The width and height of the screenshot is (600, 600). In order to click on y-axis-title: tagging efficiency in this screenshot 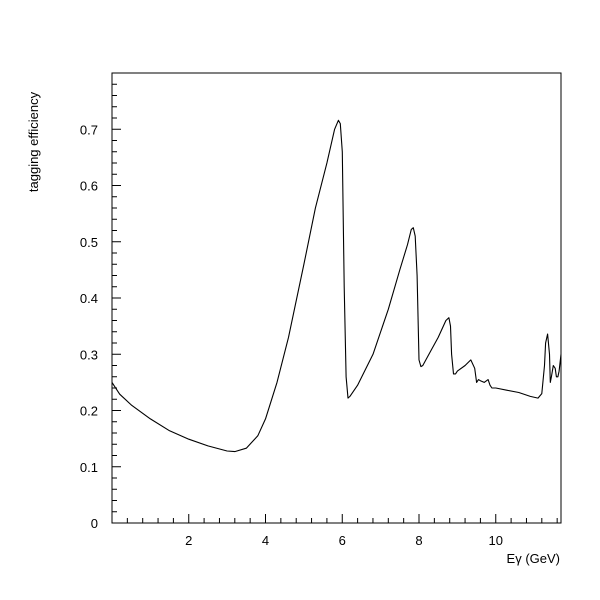, I will do `click(33, 141)`.